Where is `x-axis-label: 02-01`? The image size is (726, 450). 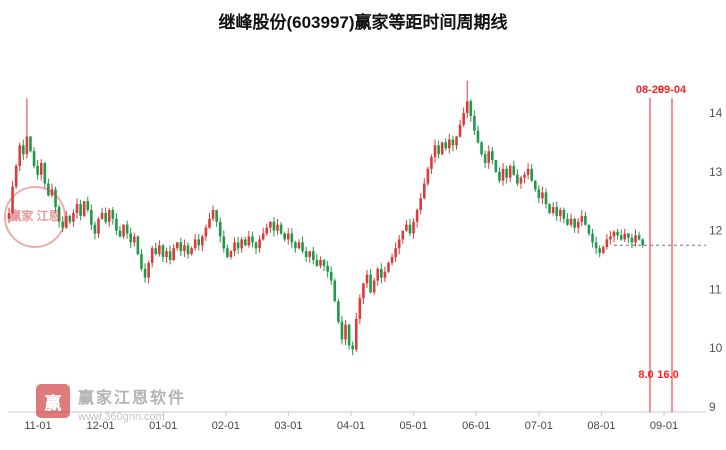
x-axis-label: 02-01 is located at coordinates (226, 426).